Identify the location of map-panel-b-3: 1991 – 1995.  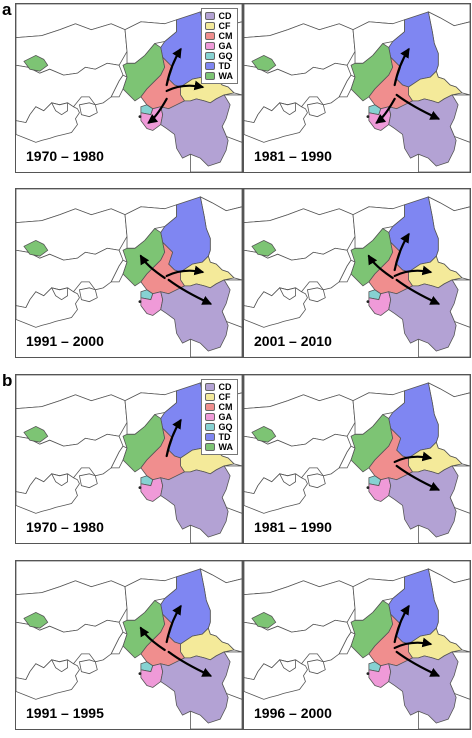
(129, 645).